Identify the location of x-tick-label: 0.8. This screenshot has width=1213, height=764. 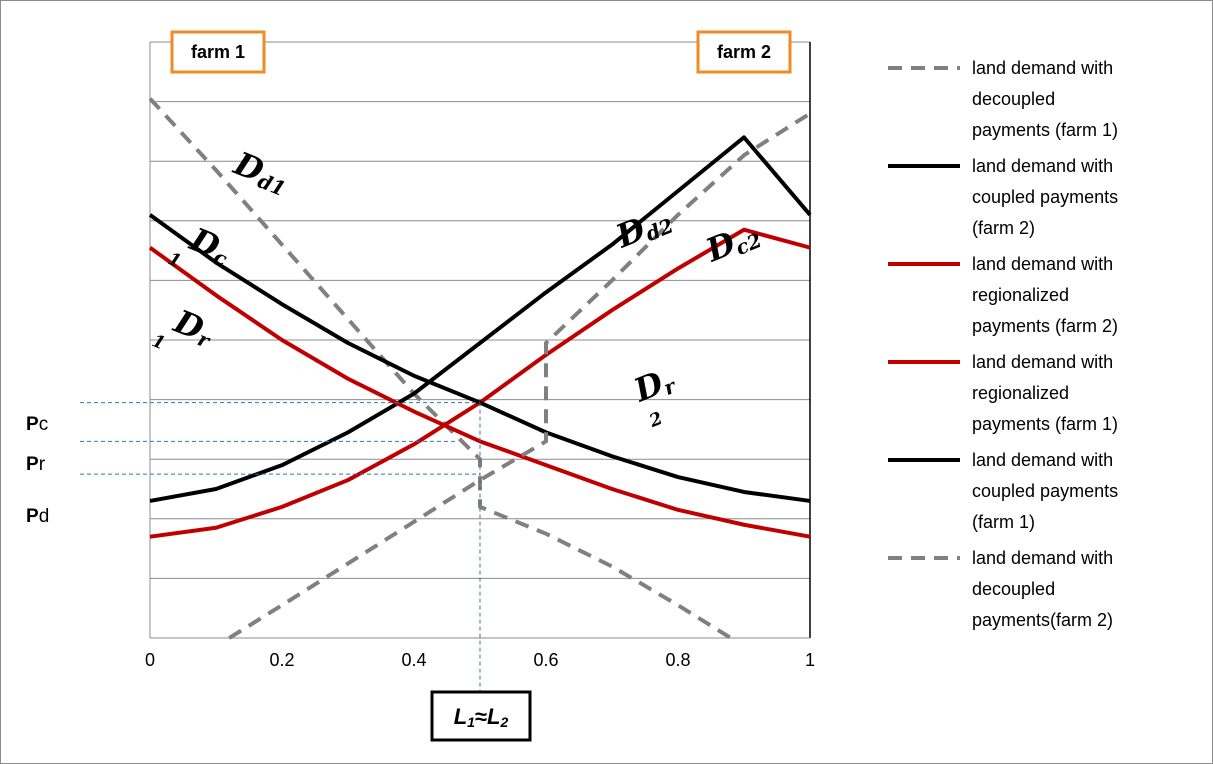
(677, 660).